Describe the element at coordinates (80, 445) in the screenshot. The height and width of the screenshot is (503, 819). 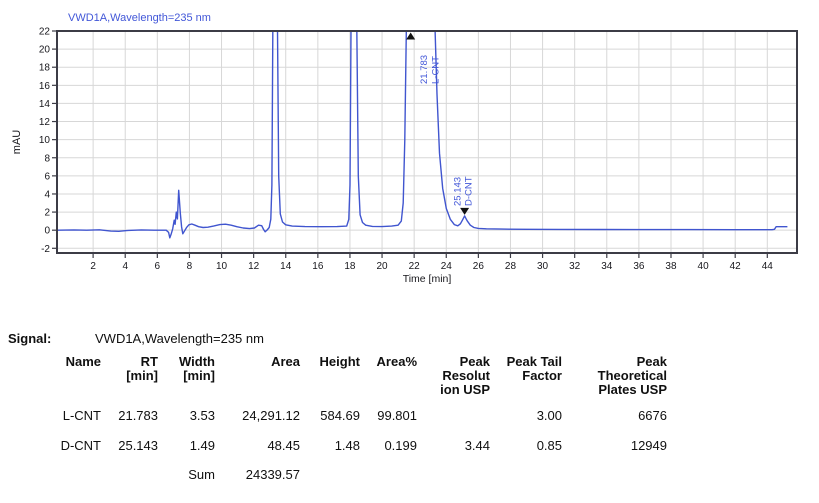
I see `cell-row1-name: D-CNT` at that location.